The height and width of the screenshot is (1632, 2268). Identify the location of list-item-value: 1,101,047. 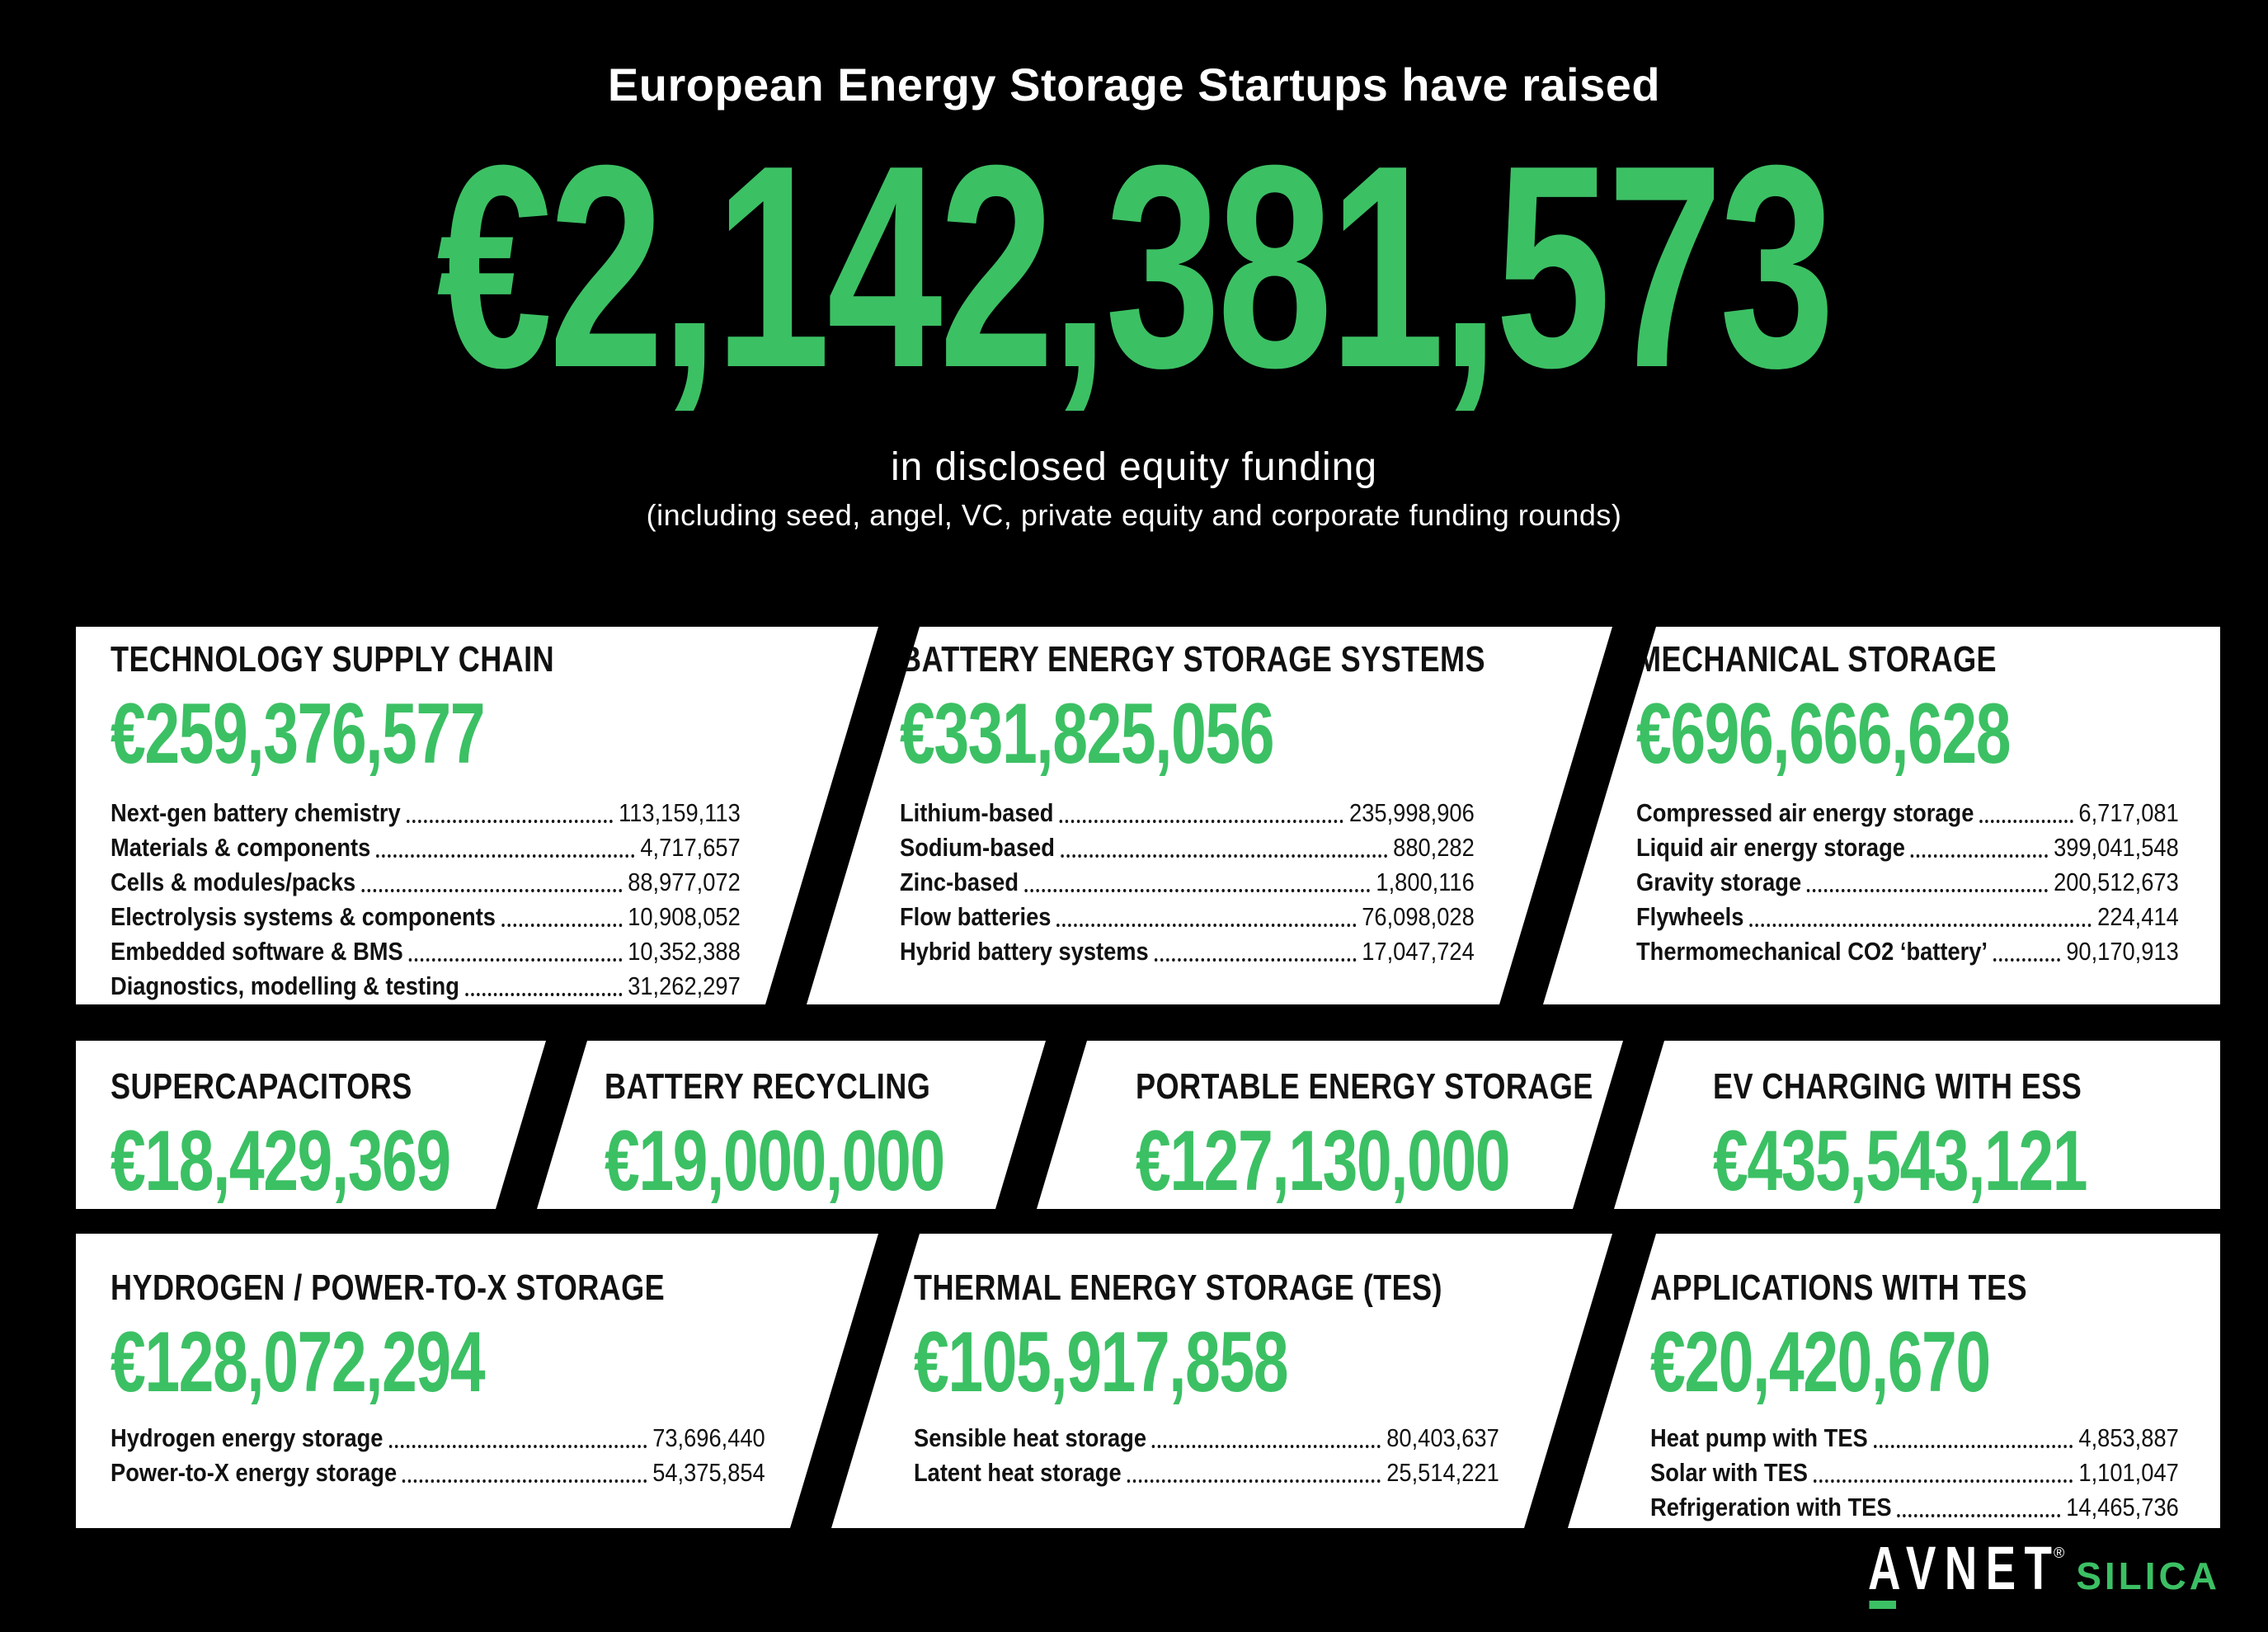
(2128, 1472).